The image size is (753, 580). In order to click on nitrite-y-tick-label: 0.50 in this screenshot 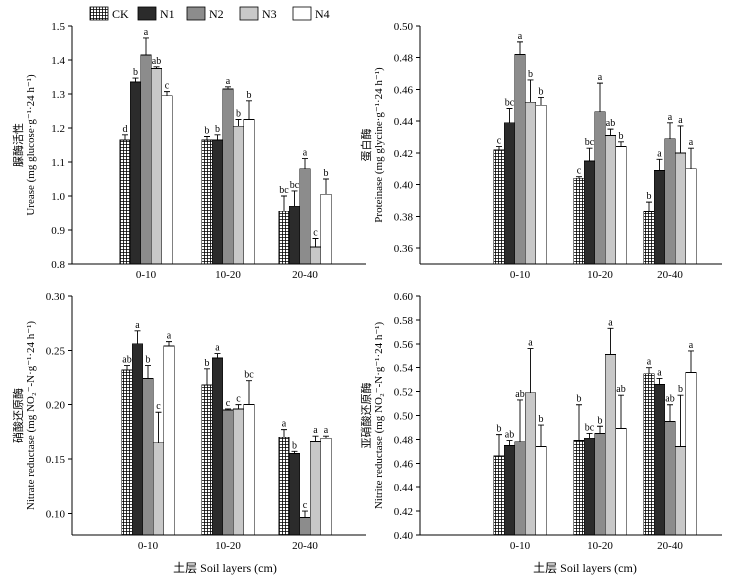, I will do `click(404, 417)`.